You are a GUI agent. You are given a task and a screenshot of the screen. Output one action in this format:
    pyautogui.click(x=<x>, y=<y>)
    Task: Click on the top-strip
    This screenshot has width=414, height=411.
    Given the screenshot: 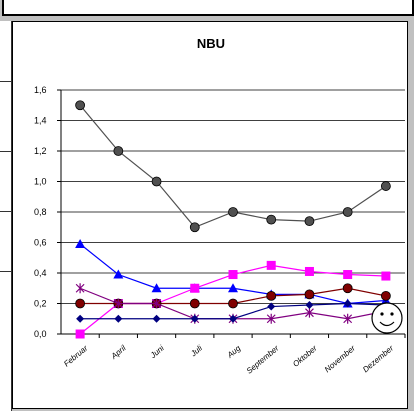 What is the action you would take?
    pyautogui.click(x=207, y=10)
    